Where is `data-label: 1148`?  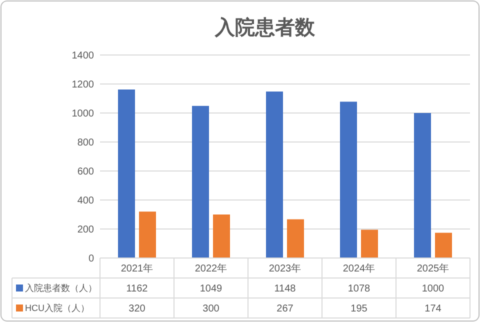
data-label: 1148 is located at coordinates (285, 289).